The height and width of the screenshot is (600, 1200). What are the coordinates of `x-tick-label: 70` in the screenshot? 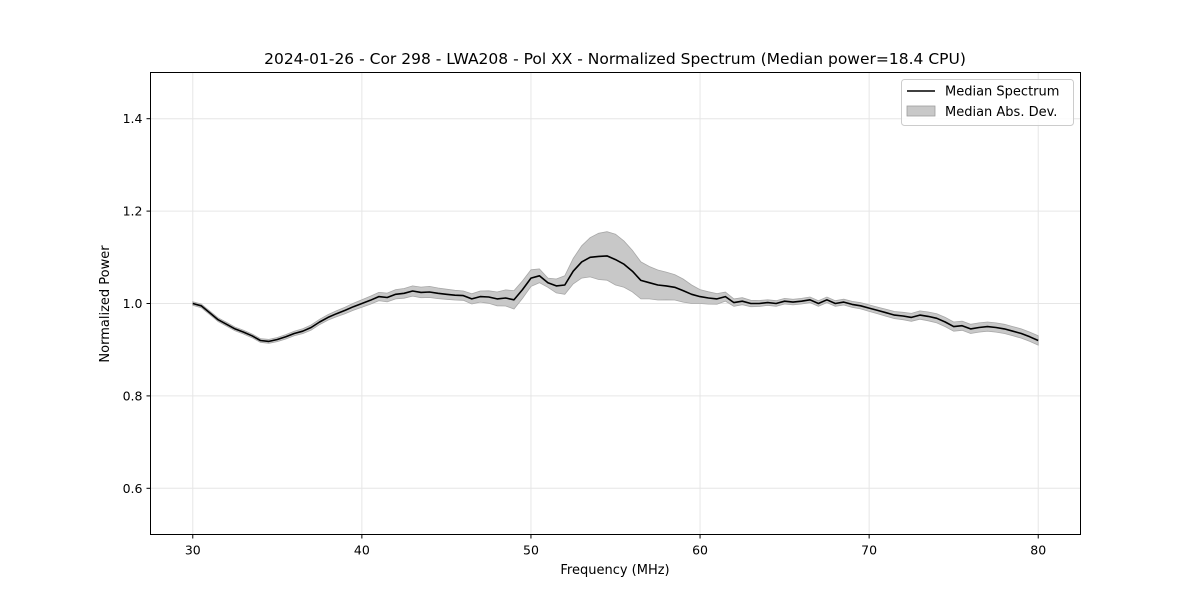 It's located at (869, 550).